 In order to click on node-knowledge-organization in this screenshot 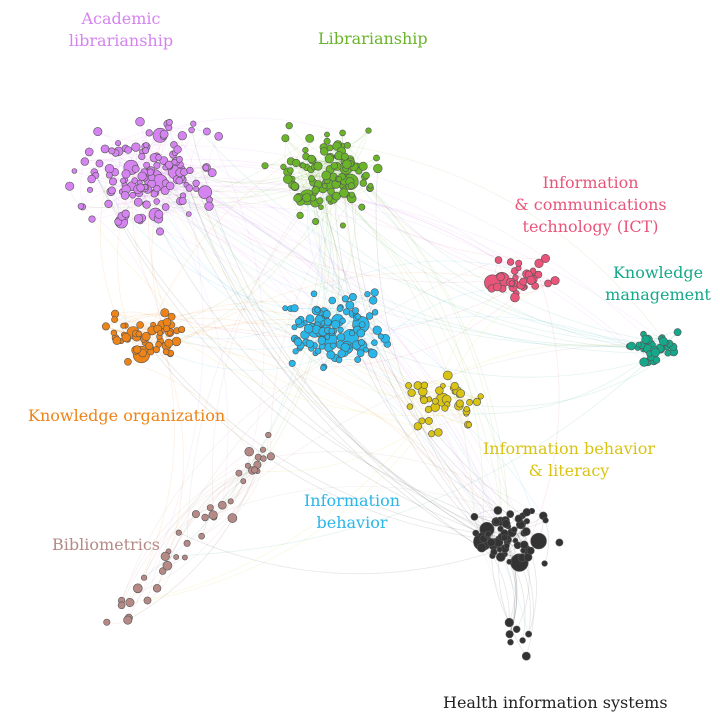, I will do `click(105, 326)`.